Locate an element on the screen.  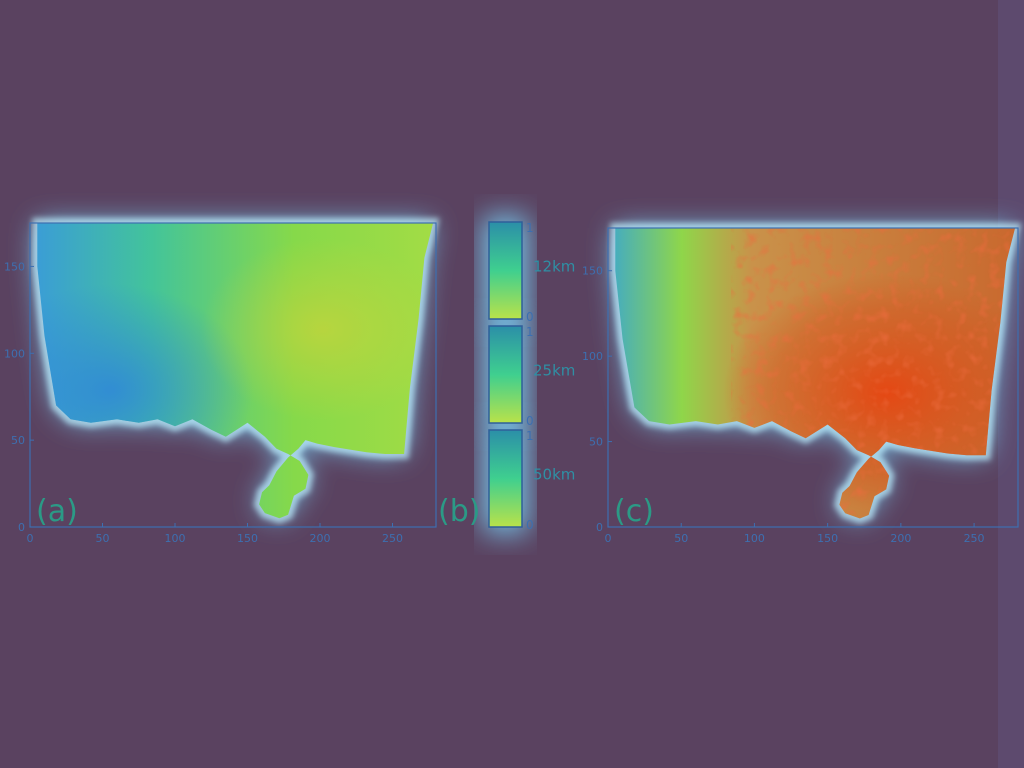
map-speckle-c is located at coordinates (873, 373).